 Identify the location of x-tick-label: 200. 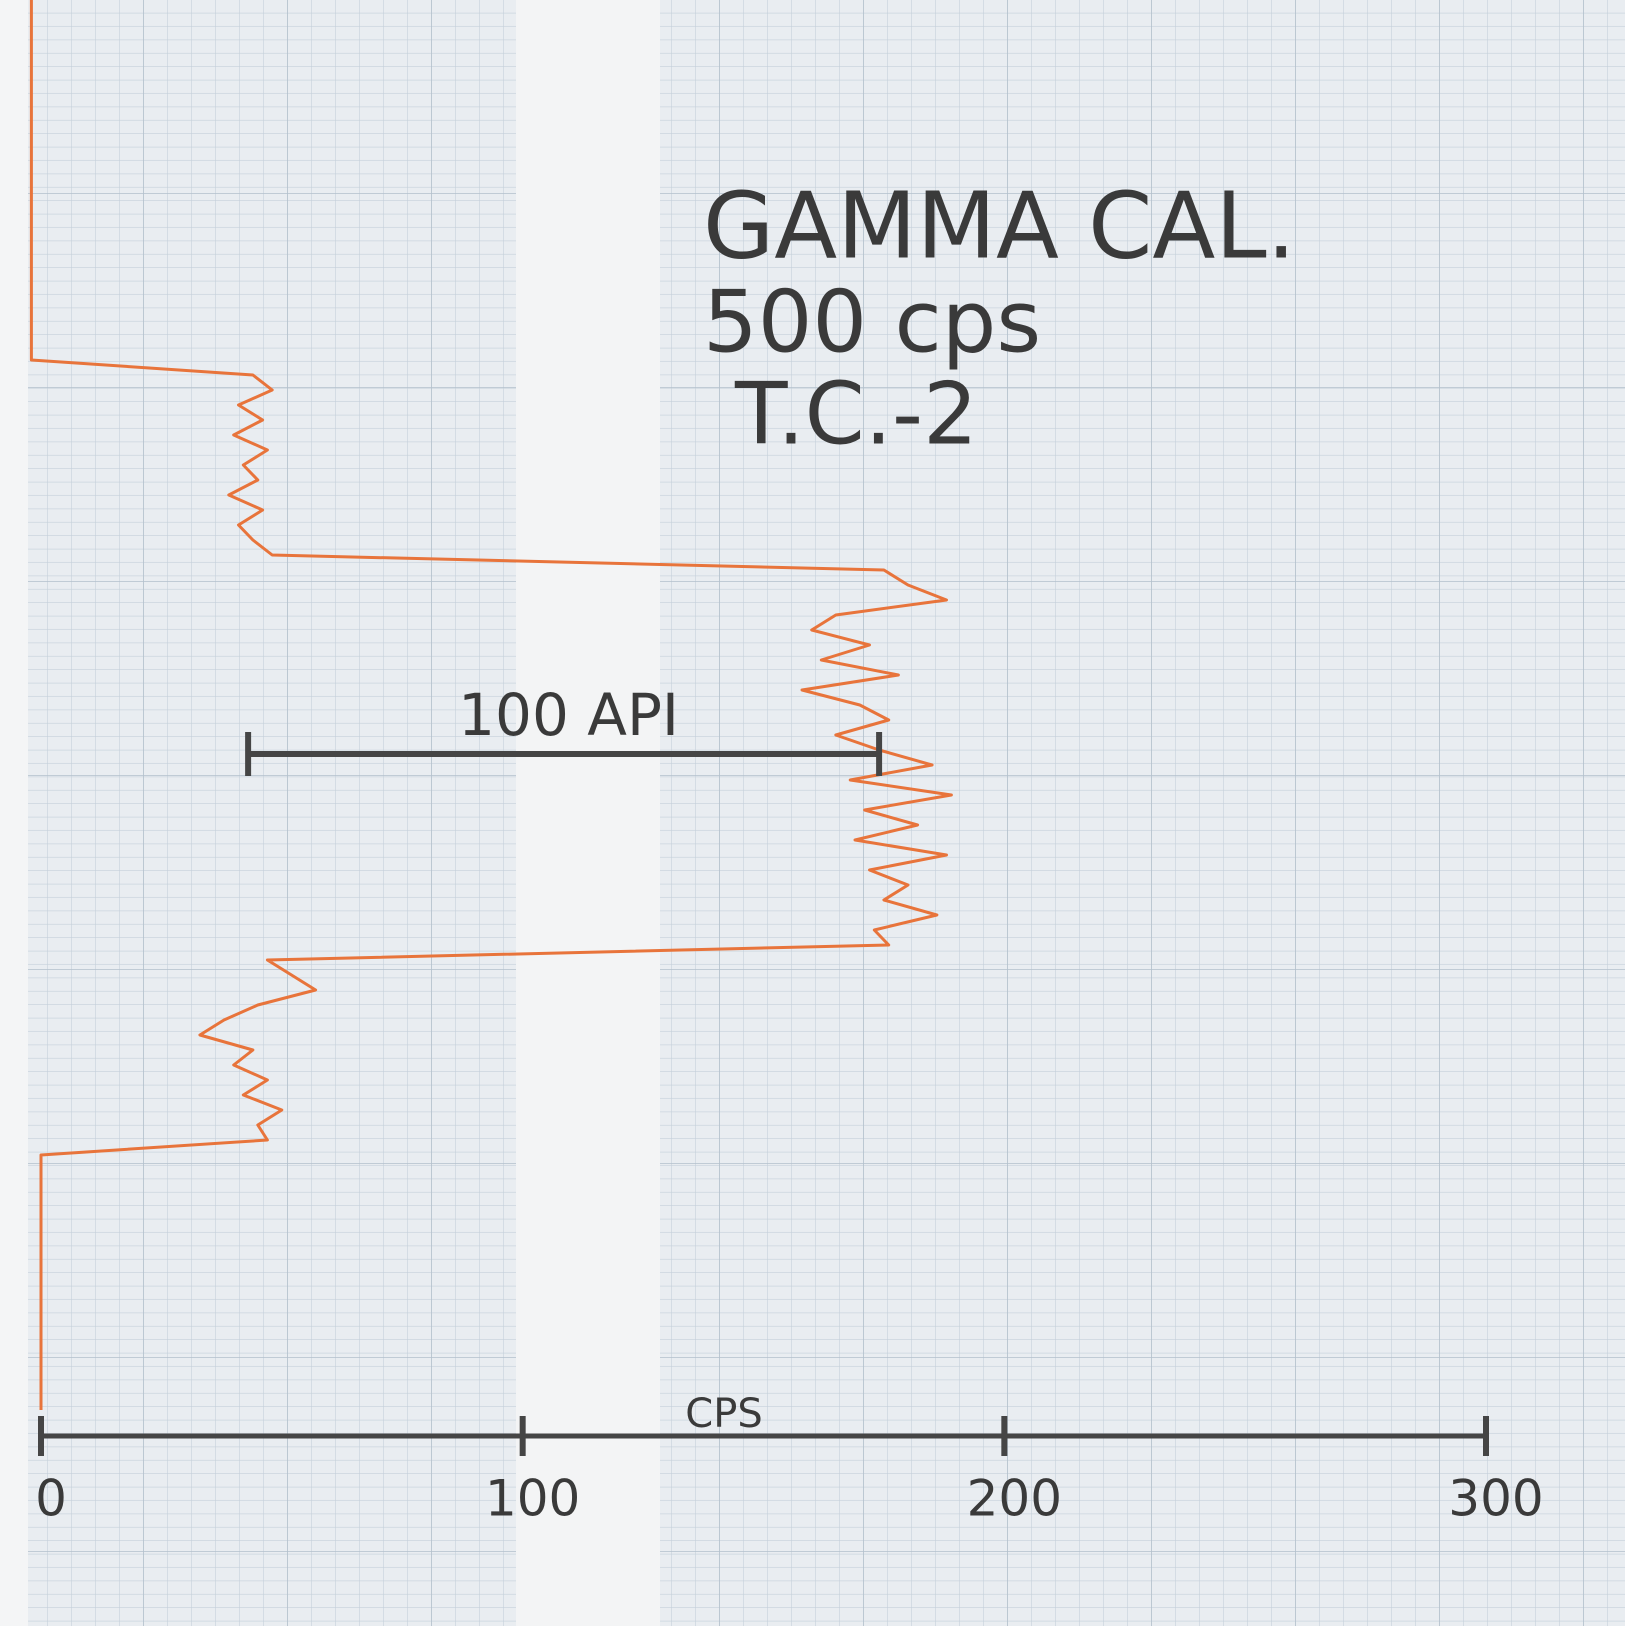
(1014, 1499).